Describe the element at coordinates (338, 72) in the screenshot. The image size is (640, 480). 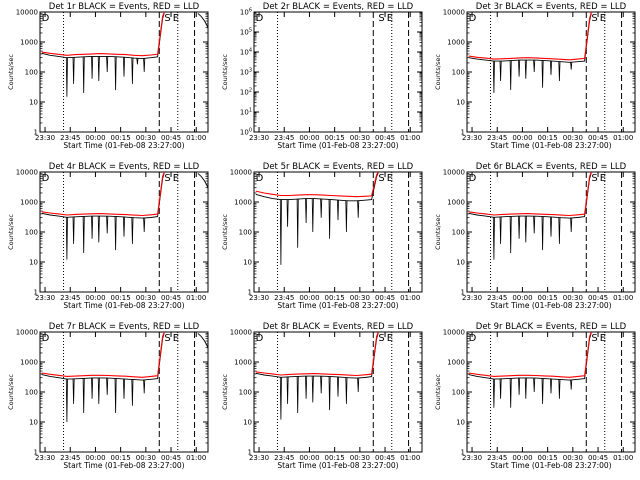
I see `plot-frame` at that location.